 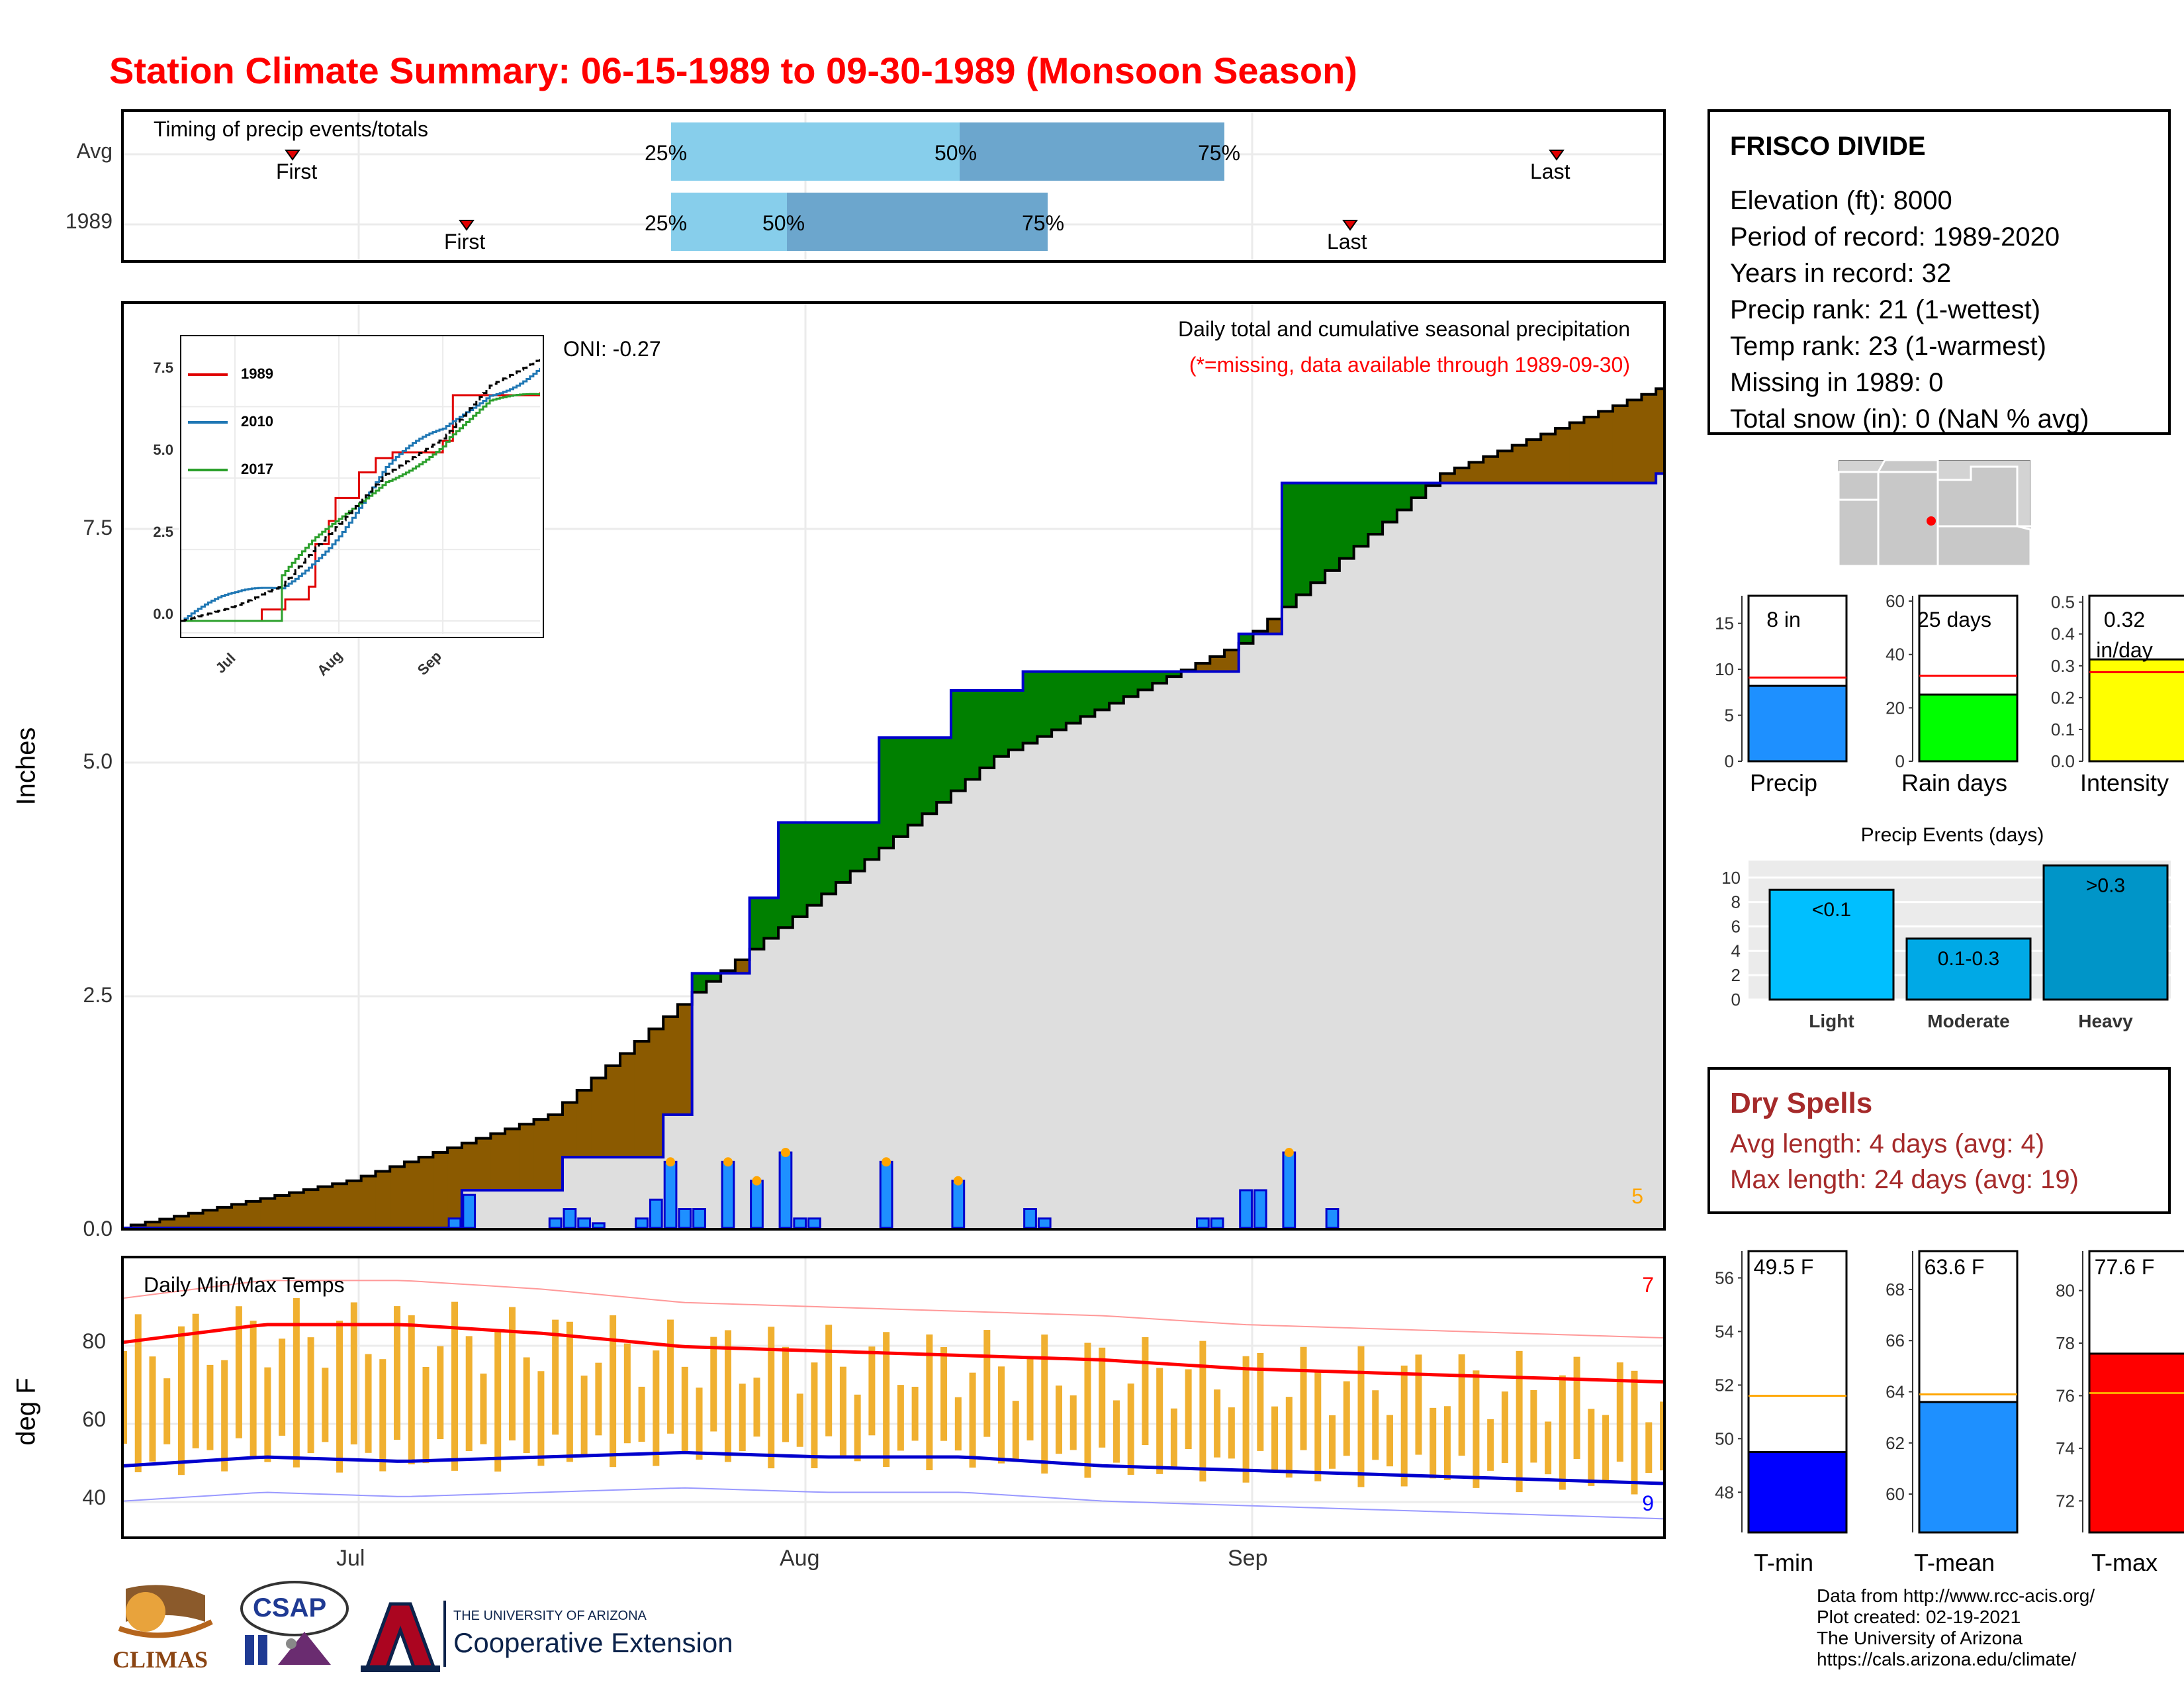 What do you see at coordinates (360, 507) in the screenshot?
I see `inset-line-2017` at bounding box center [360, 507].